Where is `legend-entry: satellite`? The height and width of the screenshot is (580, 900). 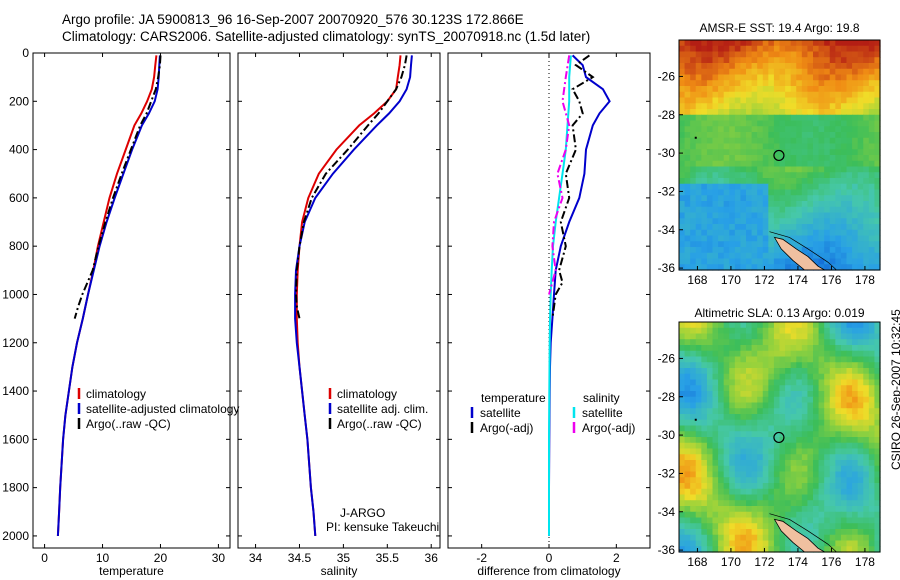
legend-entry: satellite is located at coordinates (500, 413).